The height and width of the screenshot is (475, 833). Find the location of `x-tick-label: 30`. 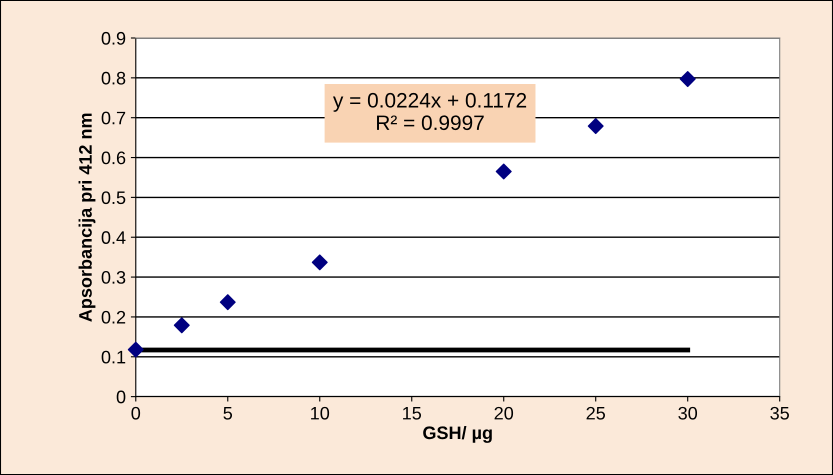

x-tick-label: 30 is located at coordinates (688, 413).